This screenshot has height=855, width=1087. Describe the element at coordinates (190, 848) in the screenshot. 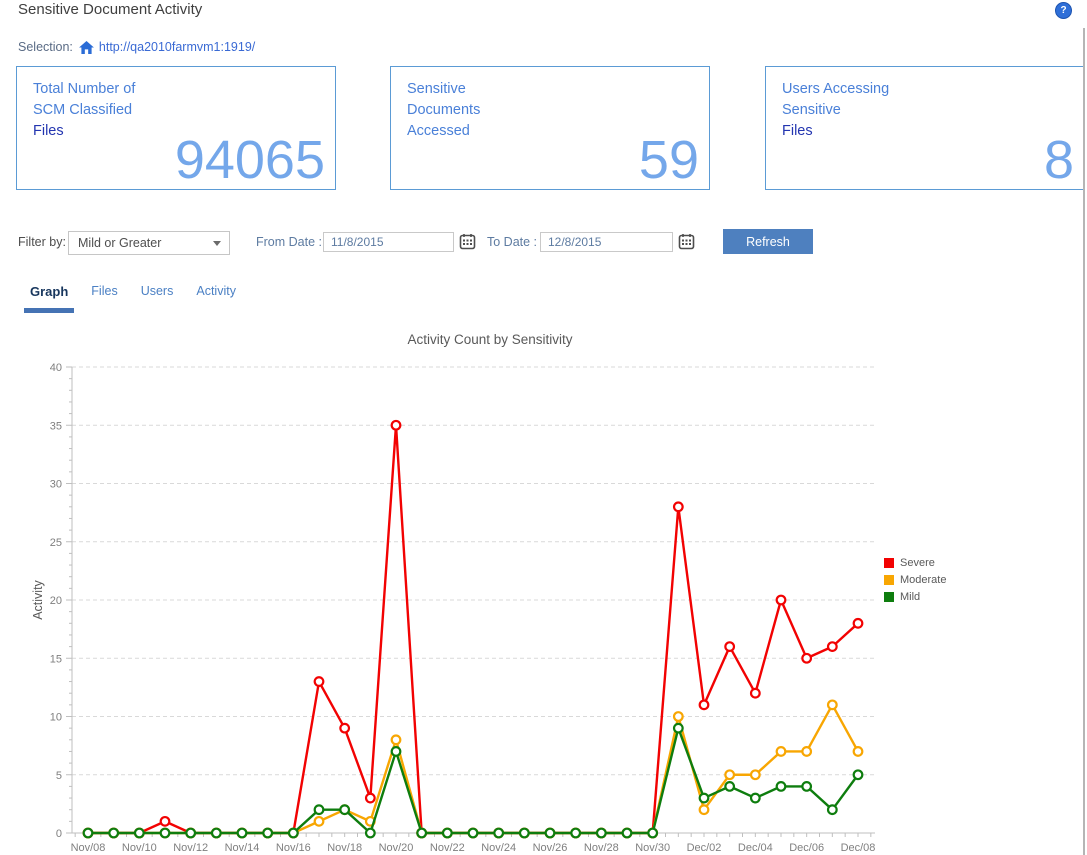

I see `svg-text: Nov/12` at that location.